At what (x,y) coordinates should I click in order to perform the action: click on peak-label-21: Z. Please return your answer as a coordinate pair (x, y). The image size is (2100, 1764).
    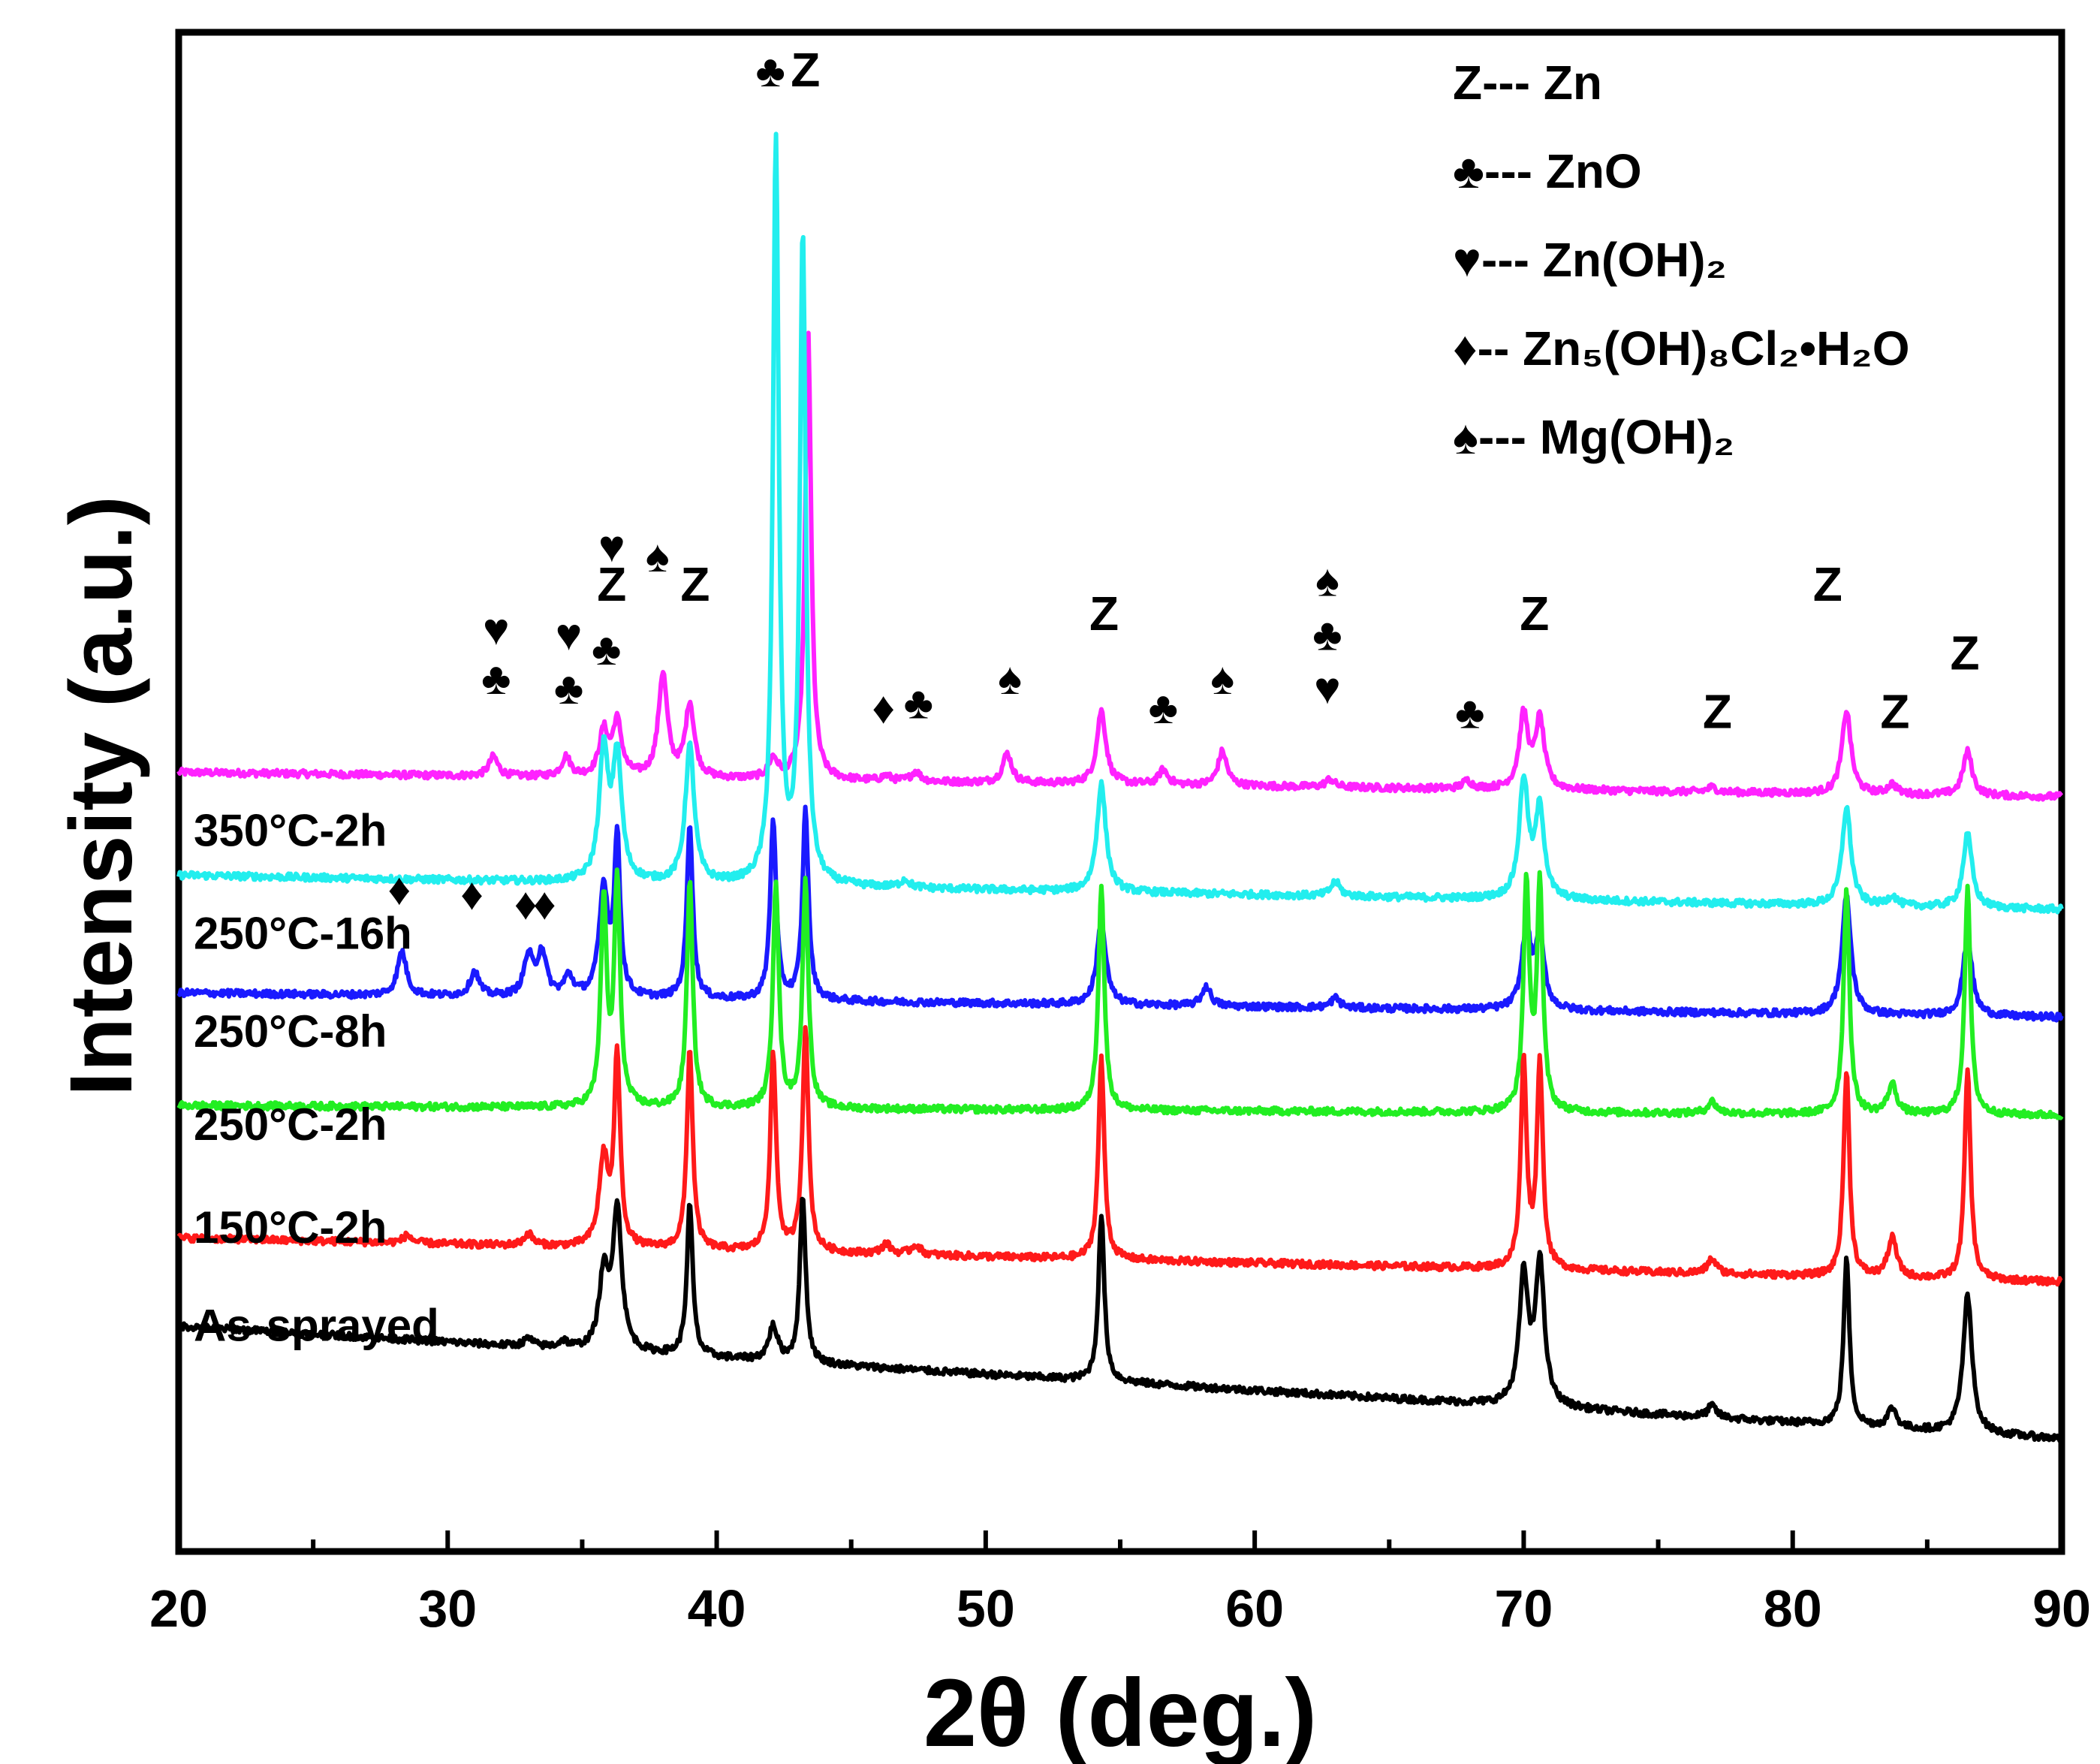
    Looking at the image, I should click on (1534, 614).